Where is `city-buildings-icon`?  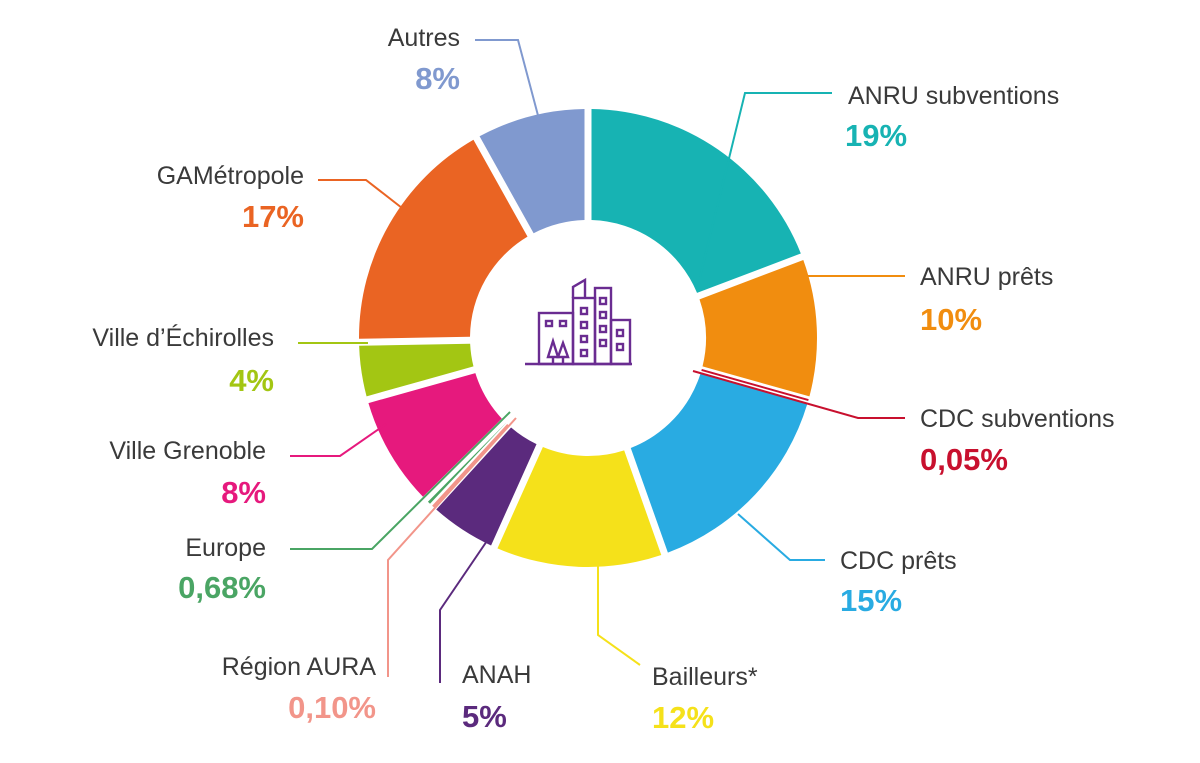
city-buildings-icon is located at coordinates (578, 321).